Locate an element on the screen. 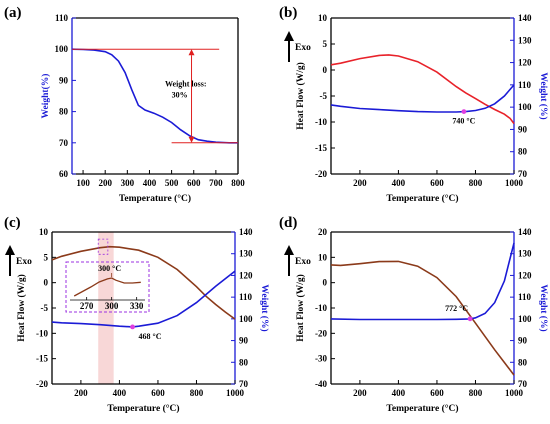 Image resolution: width=550 pixels, height=424 pixels. inset-border is located at coordinates (107, 287).